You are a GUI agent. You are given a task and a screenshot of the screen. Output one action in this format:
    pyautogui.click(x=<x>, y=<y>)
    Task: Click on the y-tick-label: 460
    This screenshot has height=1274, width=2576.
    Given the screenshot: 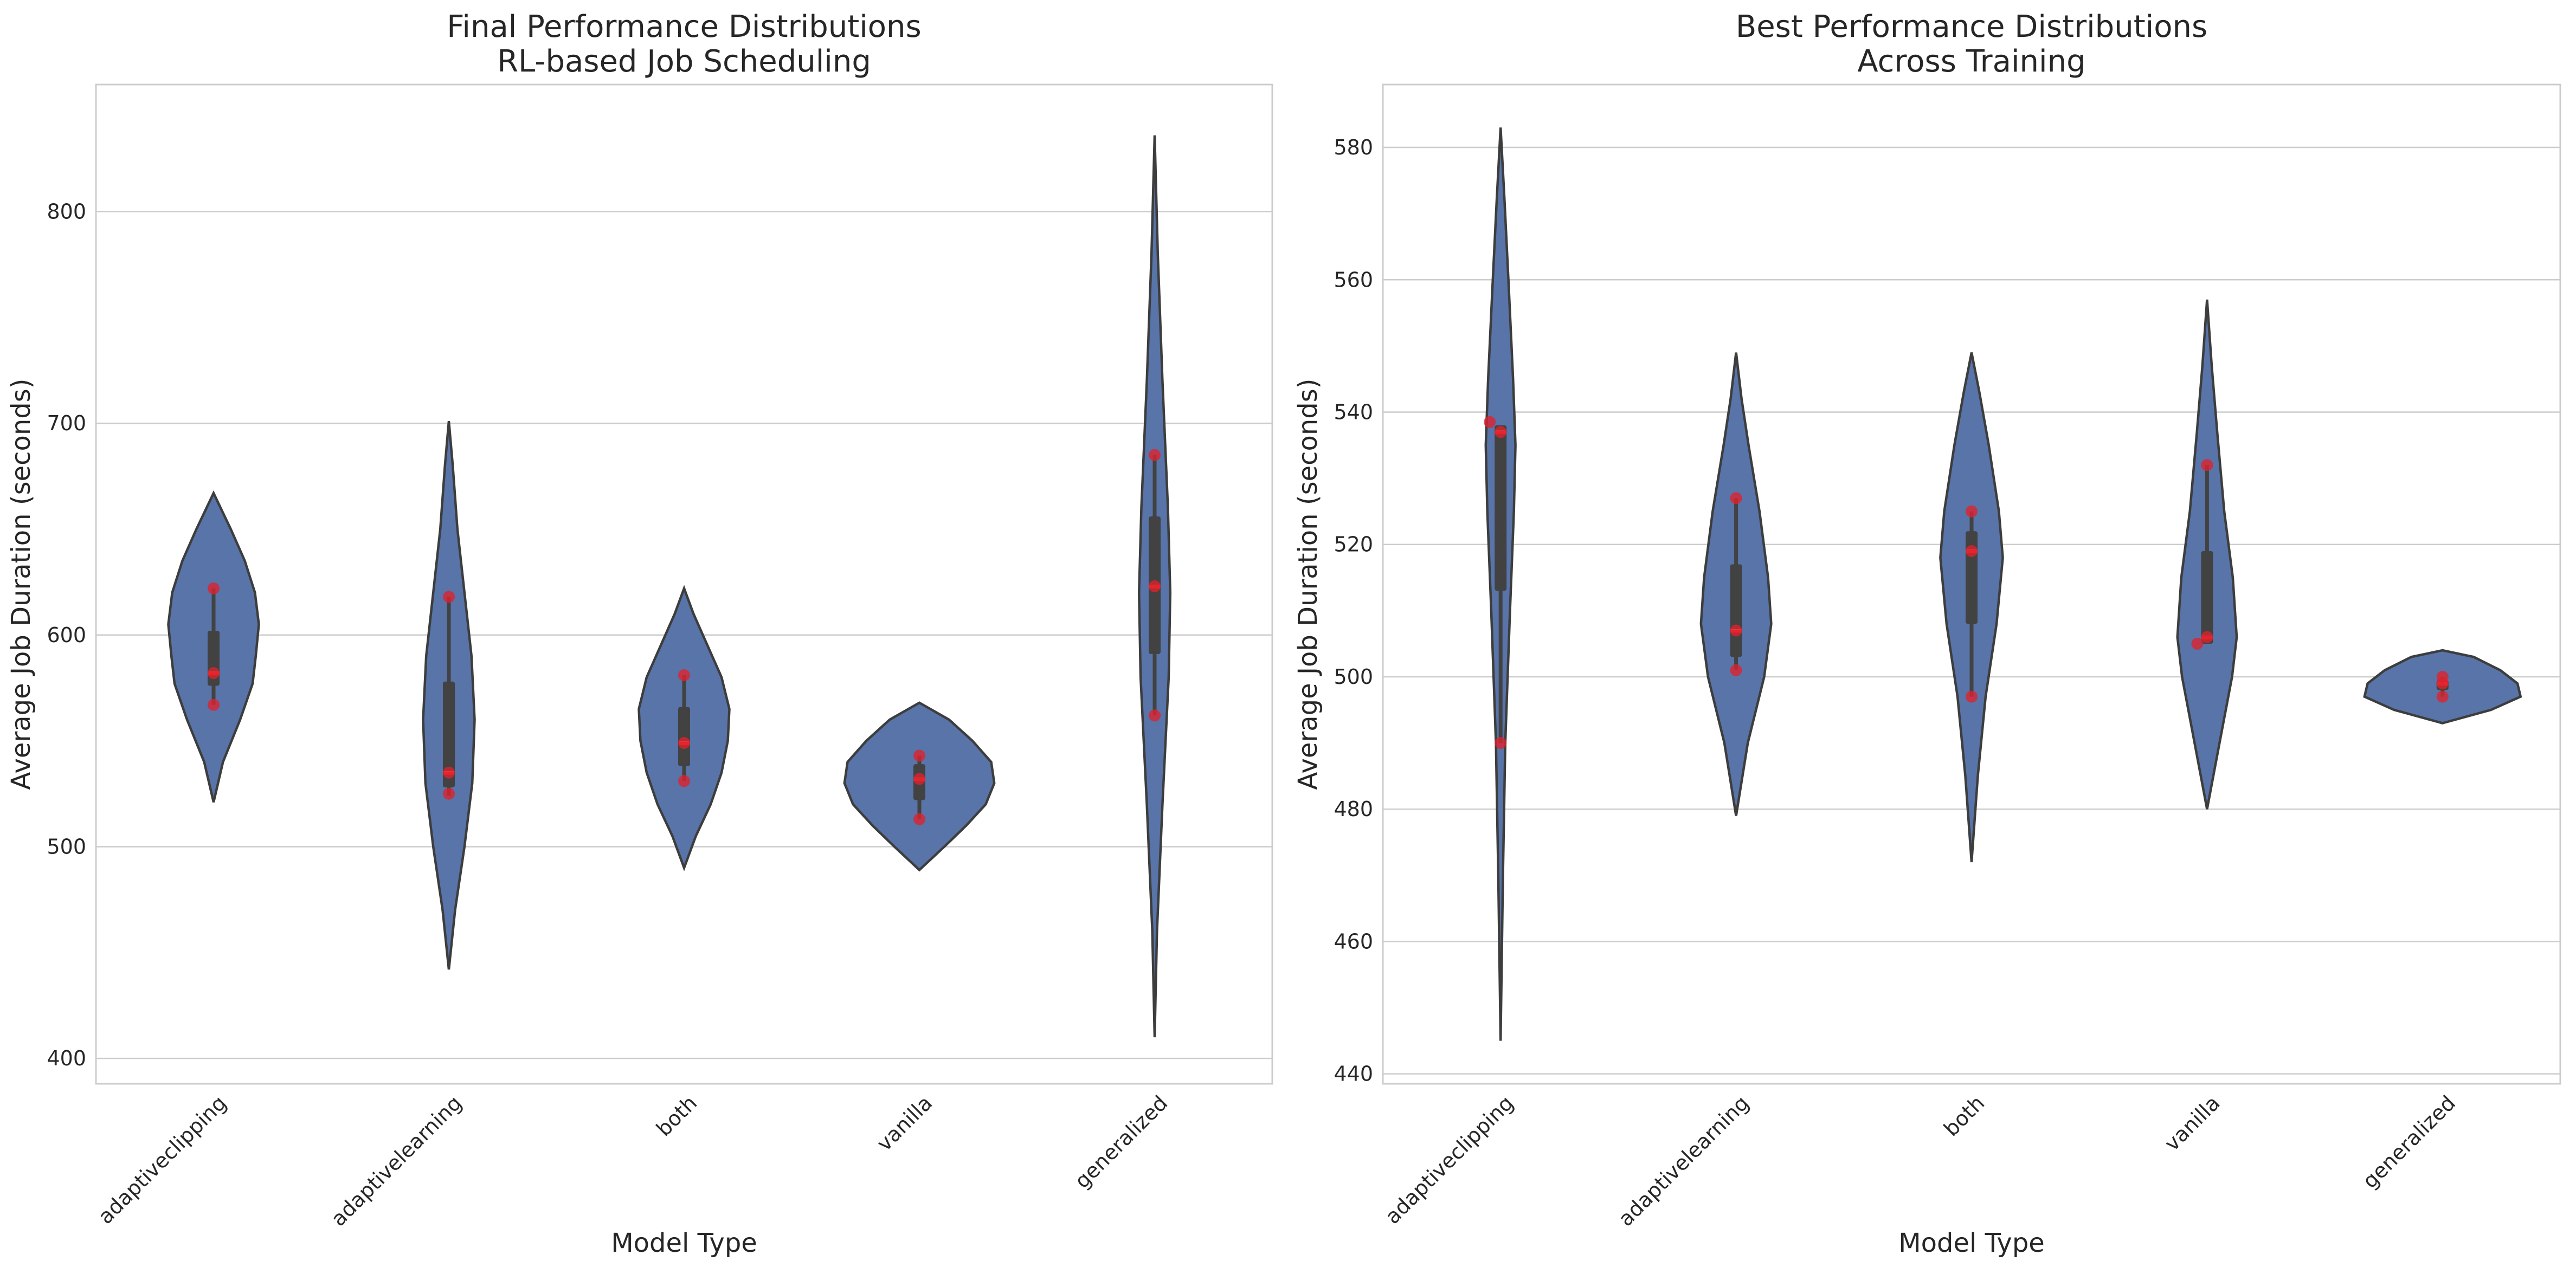 What is the action you would take?
    pyautogui.click(x=1353, y=941)
    